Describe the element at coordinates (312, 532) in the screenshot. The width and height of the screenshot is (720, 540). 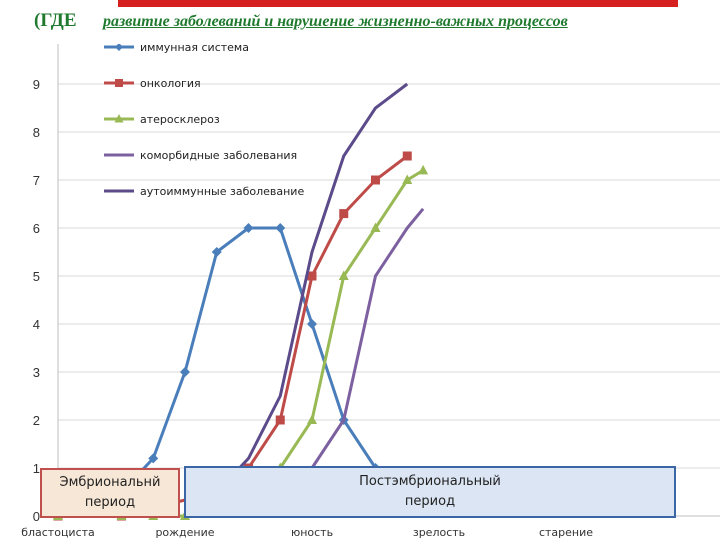
I see `x-tick-label: юность` at that location.